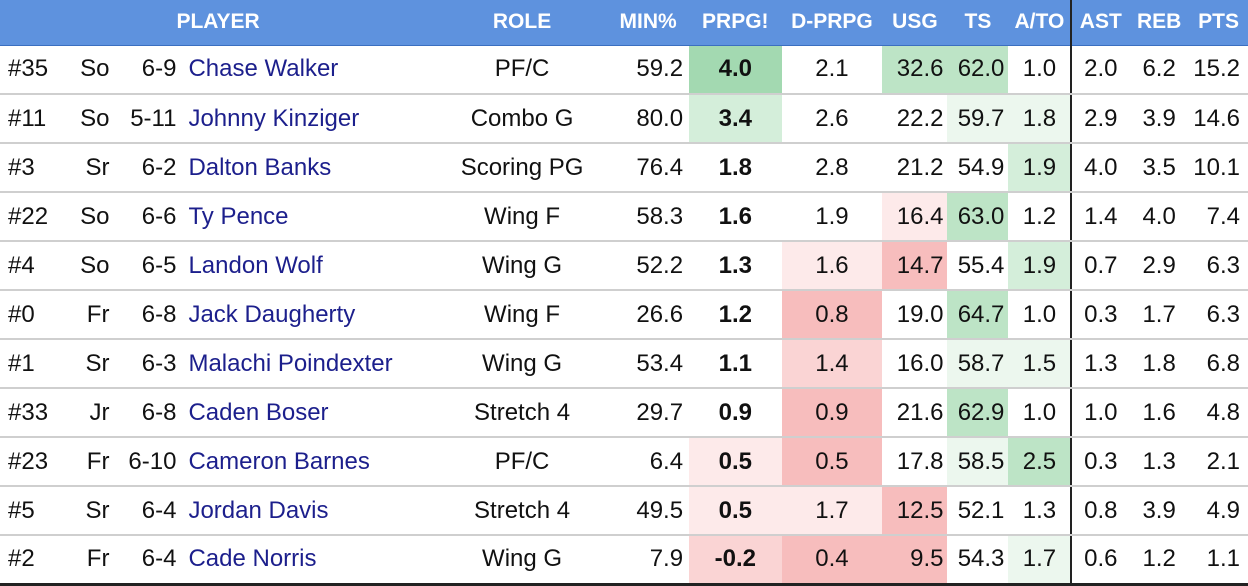 Image resolution: width=1248 pixels, height=586 pixels. I want to click on ast-value: 2.0, so click(1100, 70).